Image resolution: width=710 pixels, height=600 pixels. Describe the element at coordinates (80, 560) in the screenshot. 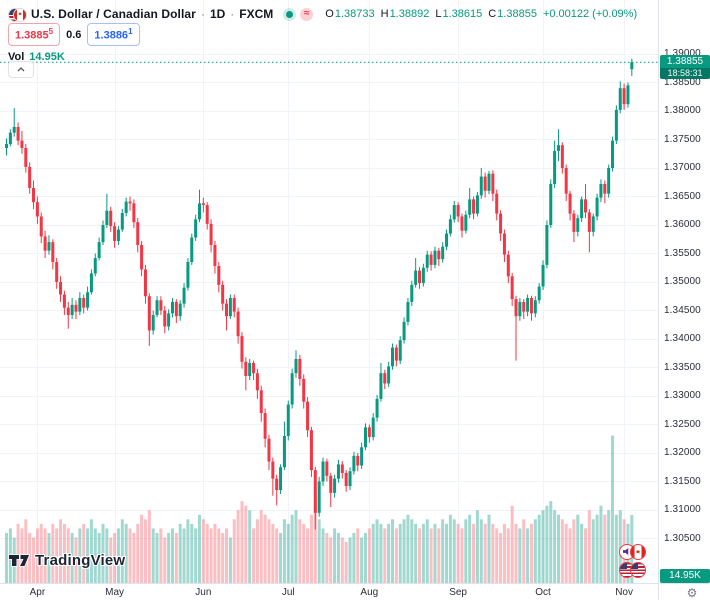

I see `tradingview-logo-text: TradingView` at that location.